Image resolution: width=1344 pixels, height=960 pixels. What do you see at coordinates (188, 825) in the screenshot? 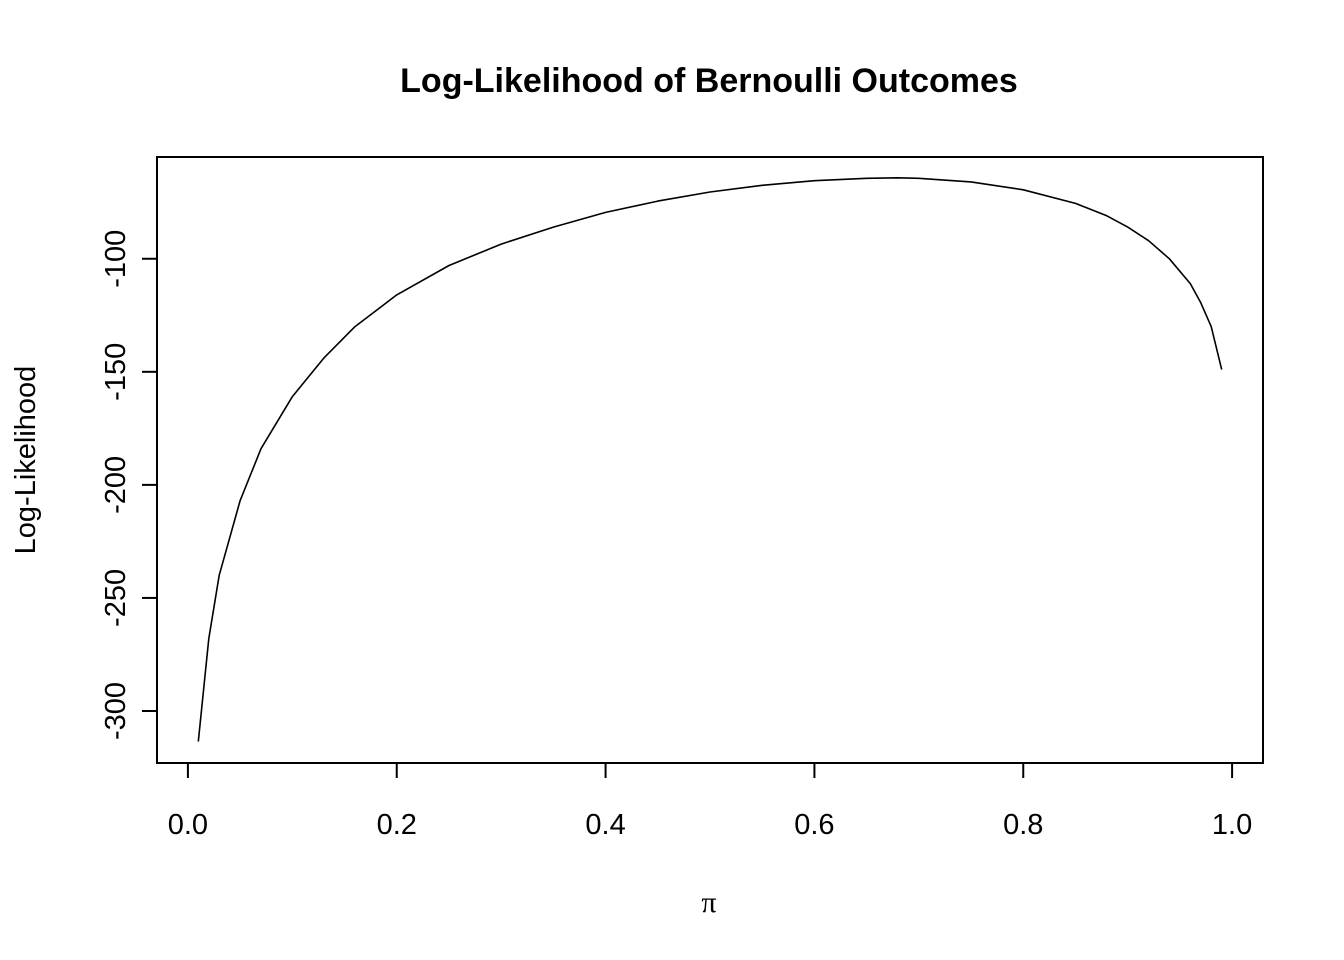
I see `x-tick-label: 0.0` at bounding box center [188, 825].